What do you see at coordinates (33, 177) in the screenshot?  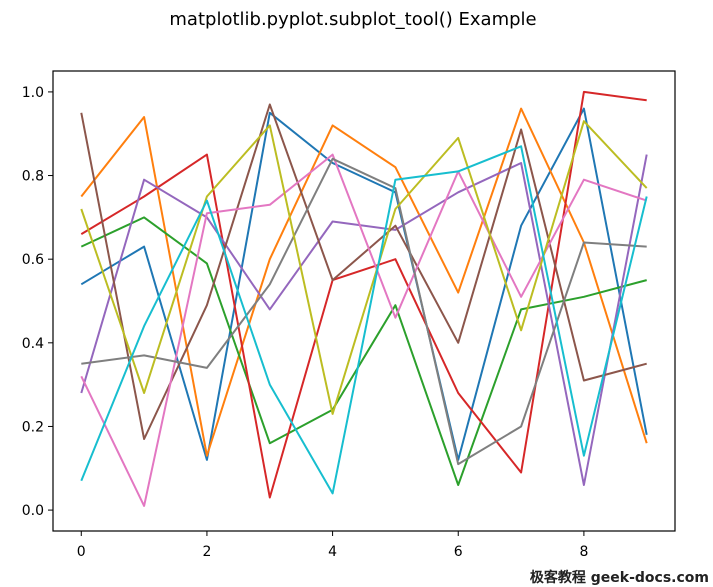 I see `y-tick-label: 0.8` at bounding box center [33, 177].